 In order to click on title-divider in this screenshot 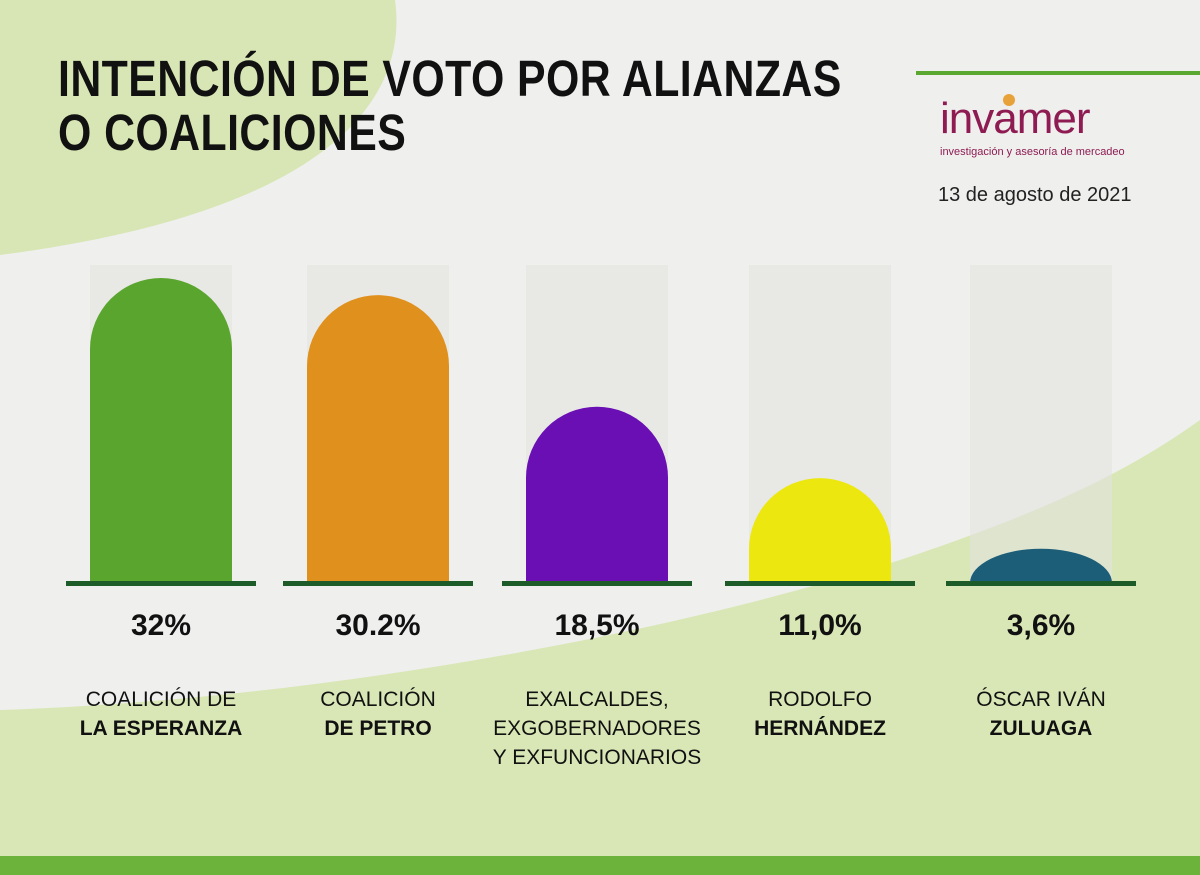, I will do `click(1058, 73)`.